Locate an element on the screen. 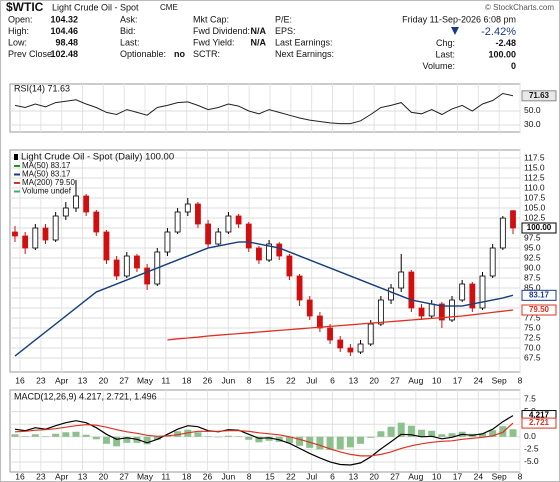 The image size is (560, 482). legend-entry: Light Crude Oil - Spot (Daily) 100.00 is located at coordinates (97, 157).